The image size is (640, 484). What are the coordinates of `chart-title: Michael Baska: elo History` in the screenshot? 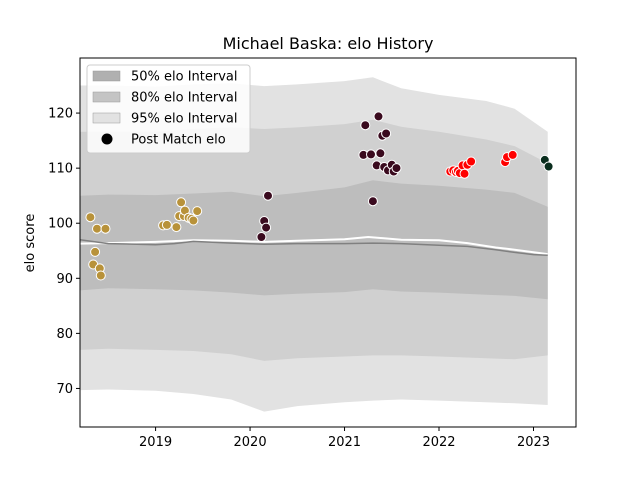 It's located at (328, 43).